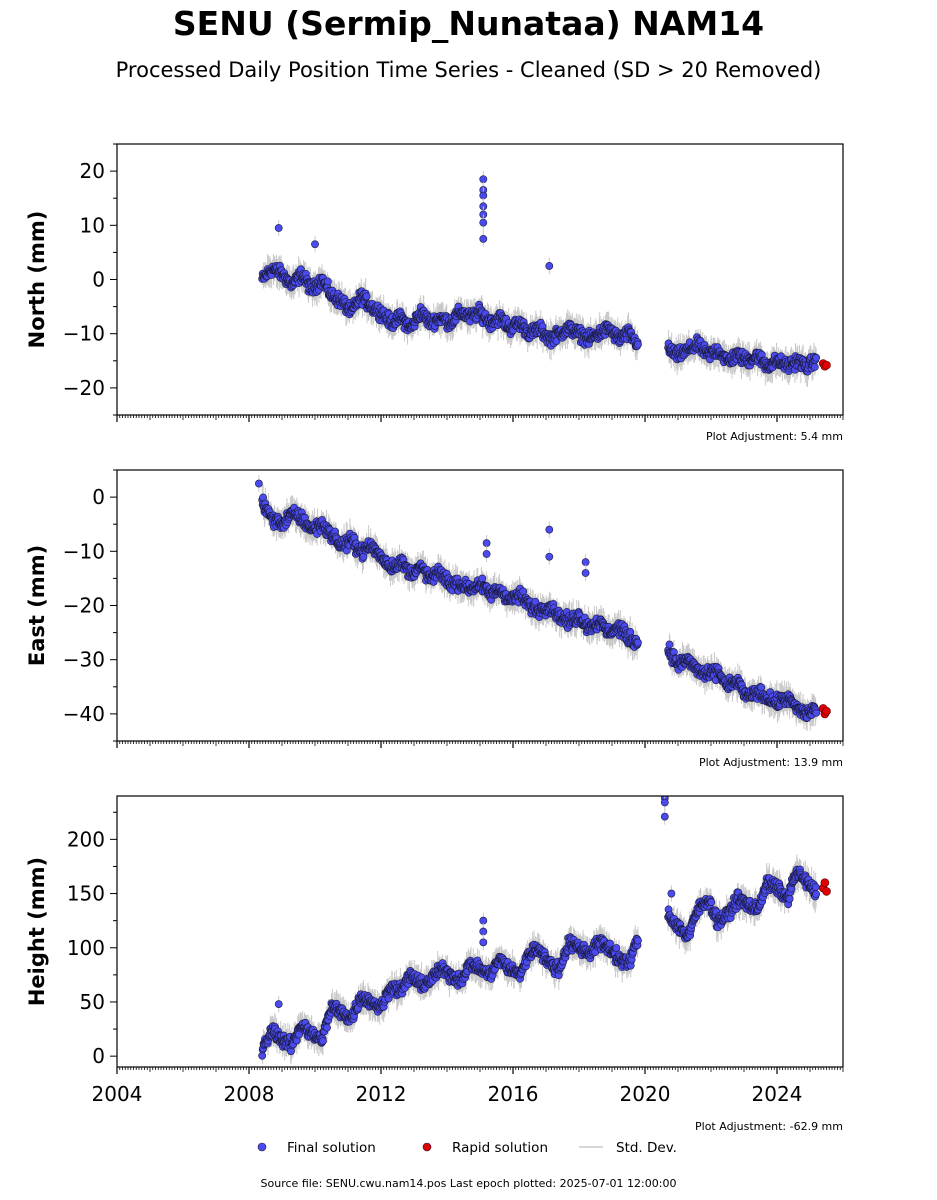 The width and height of the screenshot is (937, 1200). What do you see at coordinates (774, 436) in the screenshot?
I see `north-plot-adjustment: Plot Adjustment: 5.4 mm` at bounding box center [774, 436].